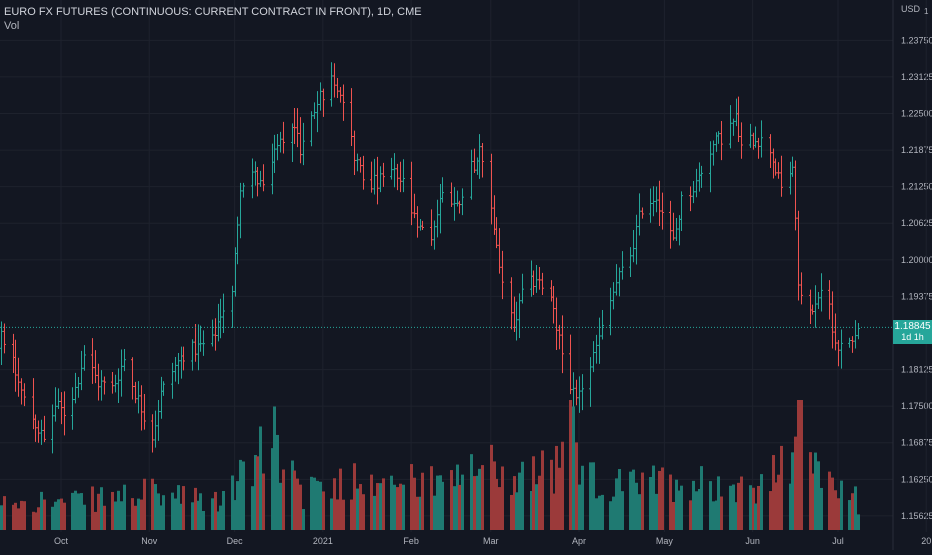 Image resolution: width=932 pixels, height=555 pixels. What do you see at coordinates (916, 223) in the screenshot?
I see `y-tick-label: 1.20625` at bounding box center [916, 223].